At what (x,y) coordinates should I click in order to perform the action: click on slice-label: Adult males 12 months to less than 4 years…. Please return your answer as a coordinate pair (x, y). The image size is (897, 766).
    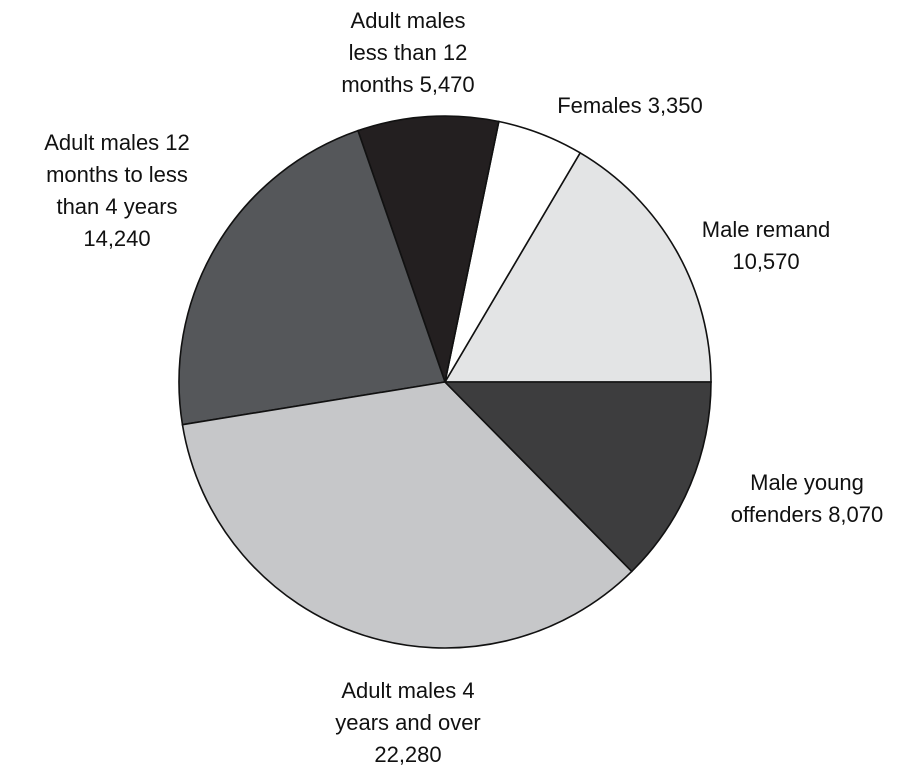
    Looking at the image, I should click on (117, 190).